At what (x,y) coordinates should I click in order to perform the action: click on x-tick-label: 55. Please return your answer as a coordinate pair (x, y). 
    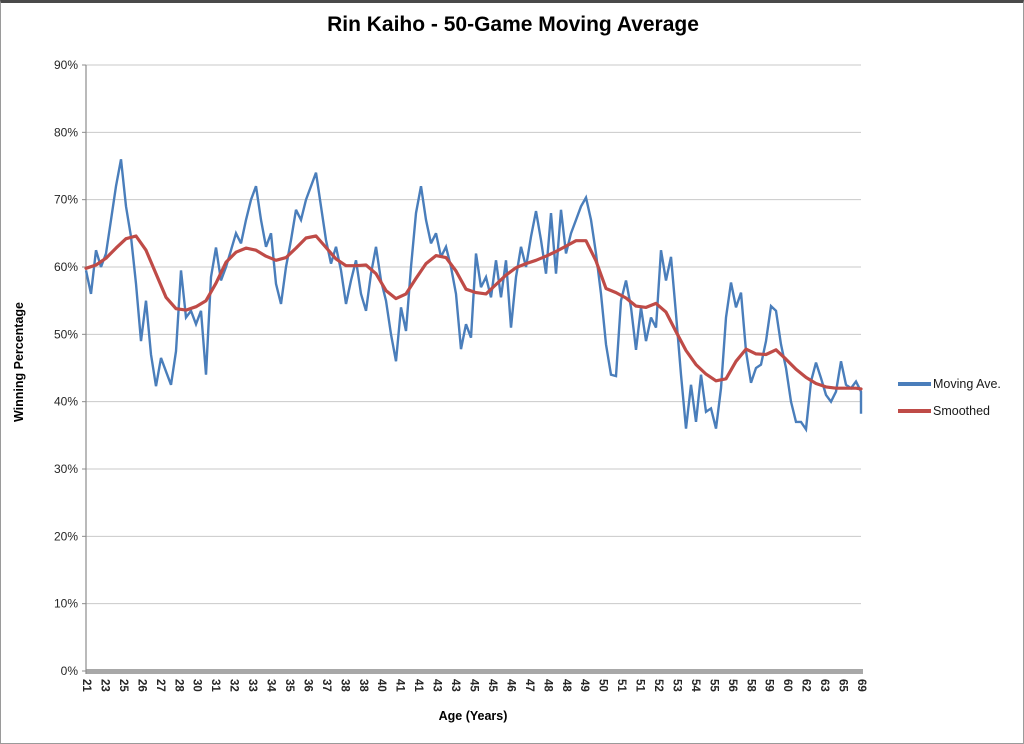
    Looking at the image, I should click on (713, 685).